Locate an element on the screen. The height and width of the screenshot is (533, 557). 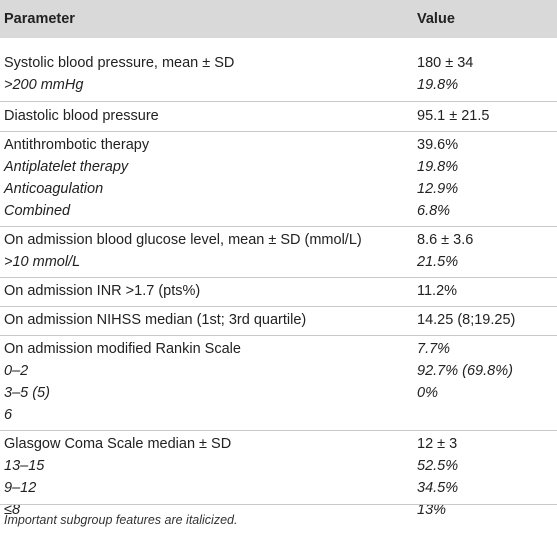
param-cell: 0–2 is located at coordinates (16, 371).